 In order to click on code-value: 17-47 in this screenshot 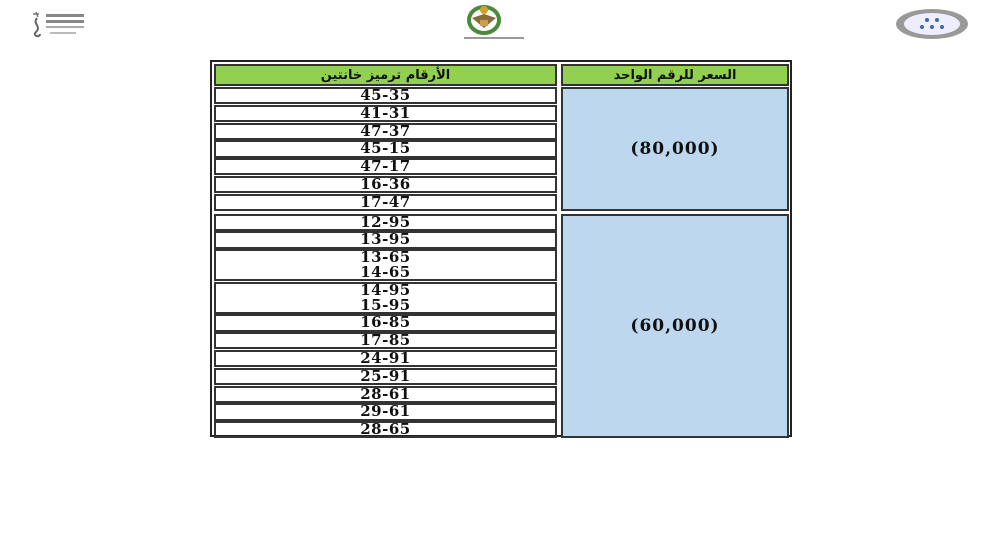, I will do `click(385, 201)`.